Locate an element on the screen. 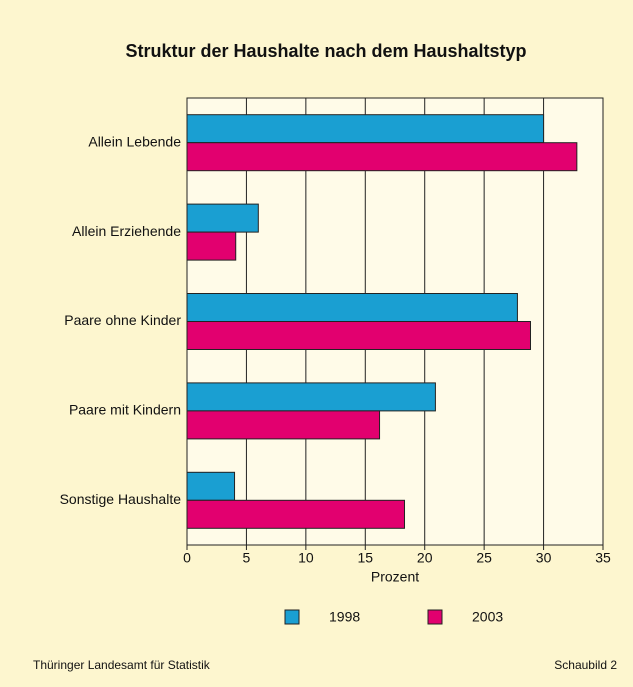  x-tick-label: 20 is located at coordinates (425, 557).